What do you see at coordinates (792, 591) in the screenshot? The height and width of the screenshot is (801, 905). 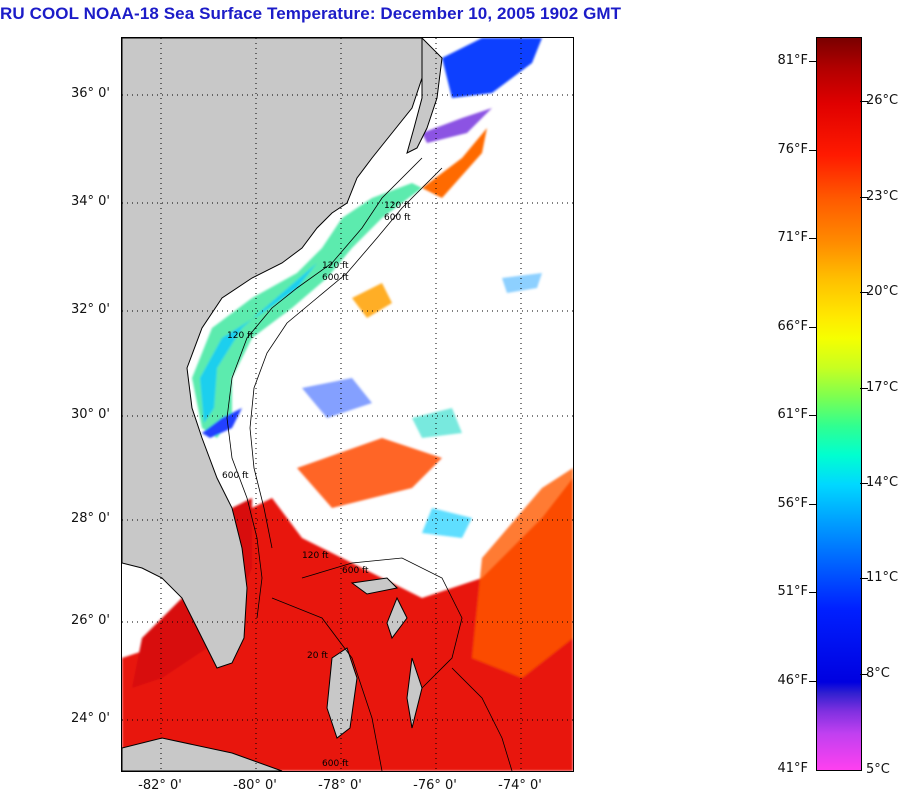 I see `fahrenheit-label: 51°F` at bounding box center [792, 591].